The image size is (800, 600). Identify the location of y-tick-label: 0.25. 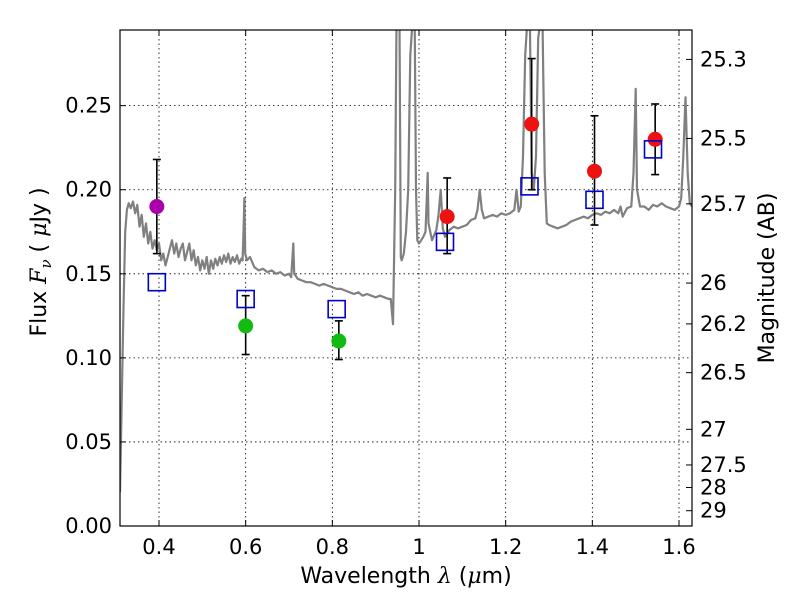
(88, 106).